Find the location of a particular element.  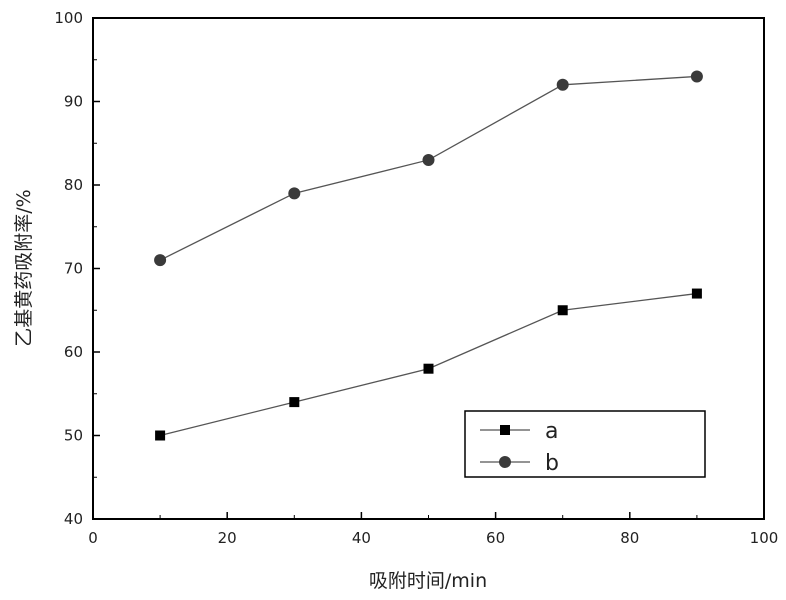

y-tick-label: 80 is located at coordinates (73, 185).